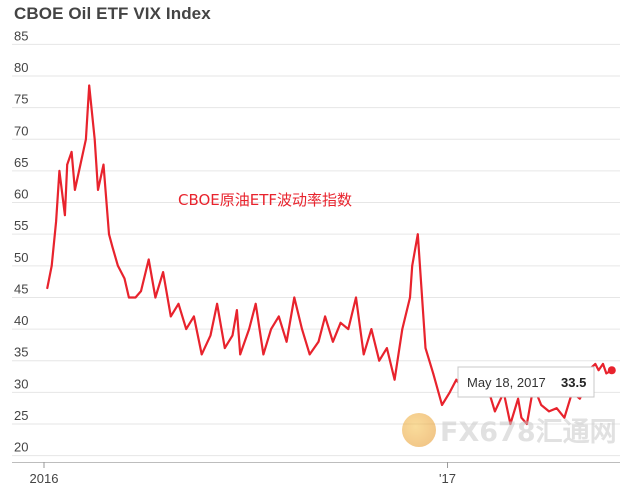 The height and width of the screenshot is (490, 626). Describe the element at coordinates (265, 200) in the screenshot. I see `chart-annotation: CBOE原油ETF波动率指数` at that location.